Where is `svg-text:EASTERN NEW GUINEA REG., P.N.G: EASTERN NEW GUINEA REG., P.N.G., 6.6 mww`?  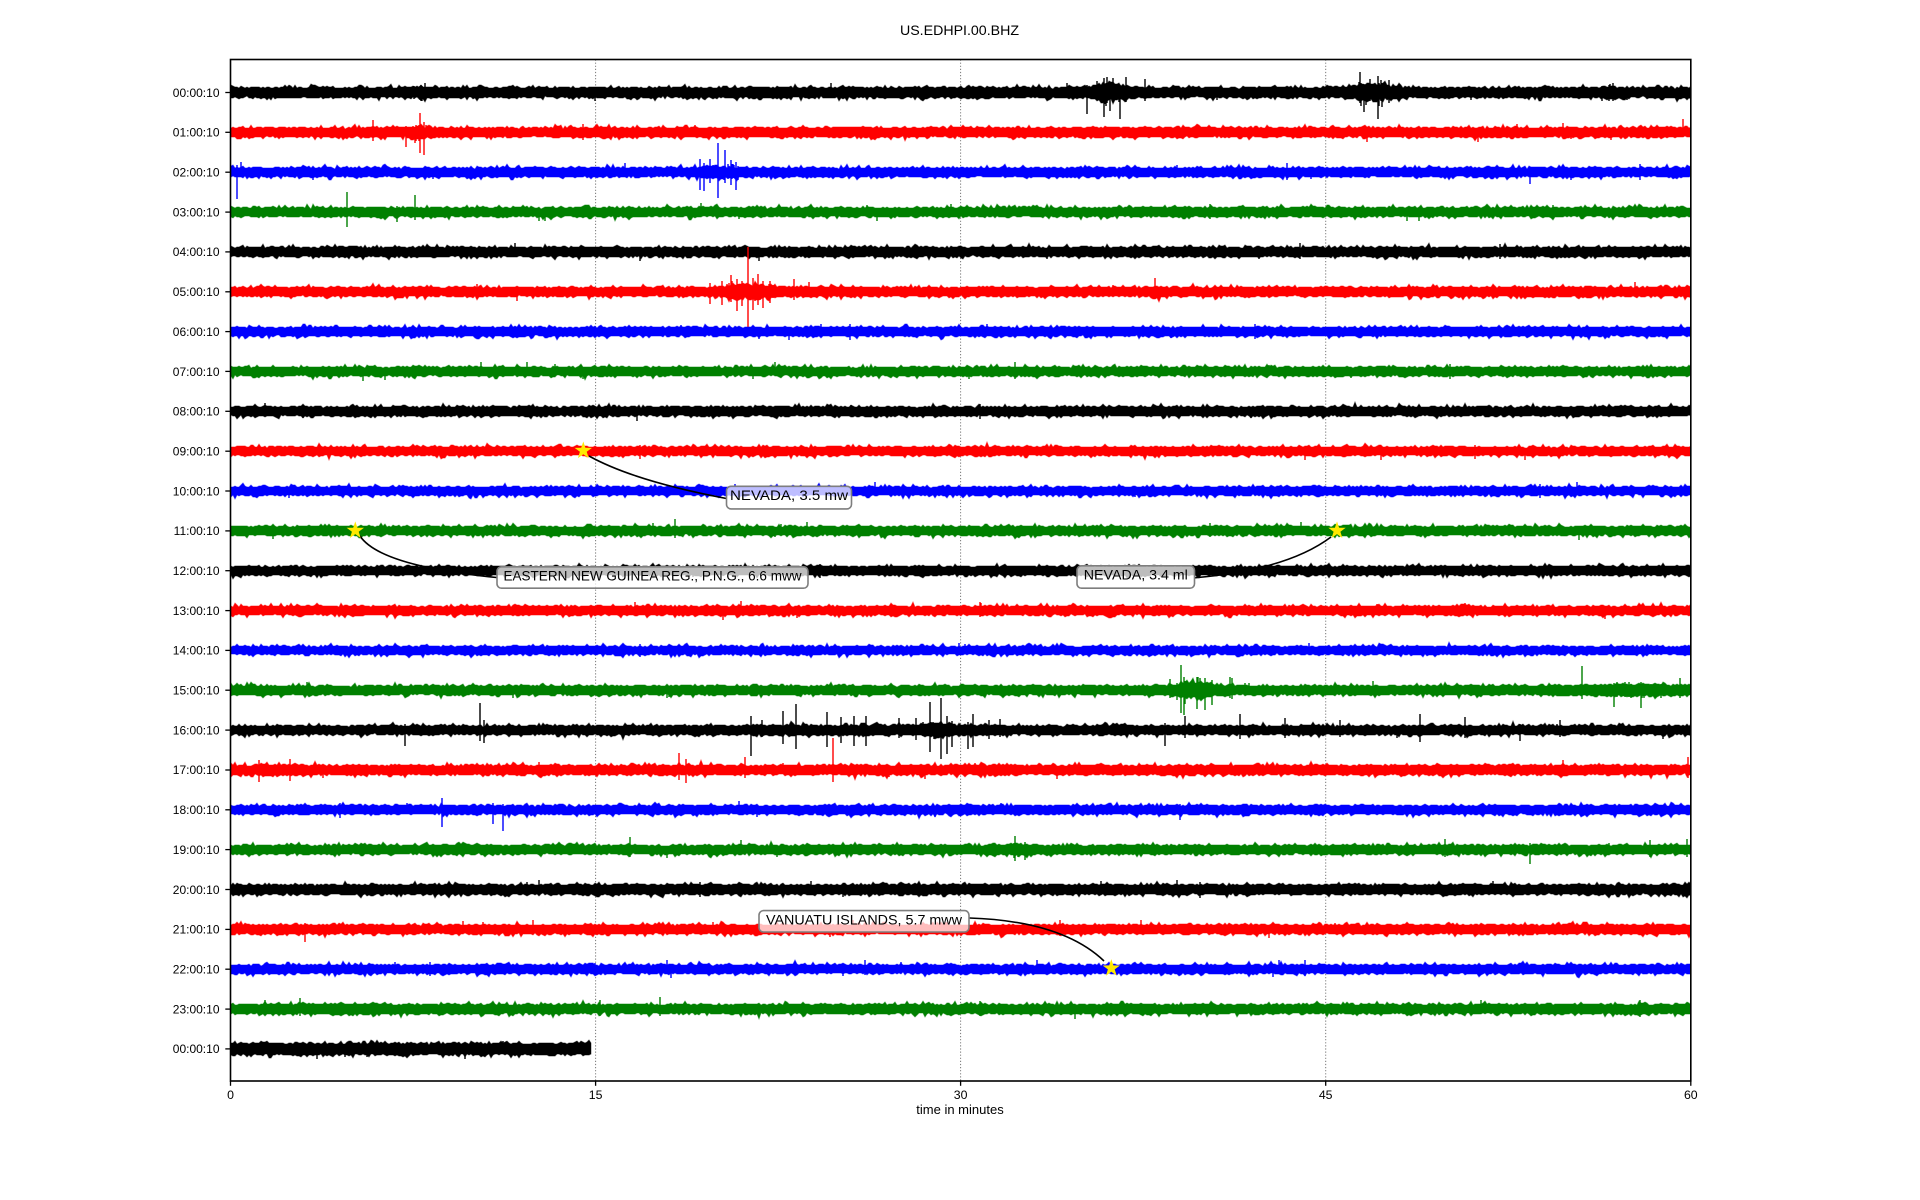 svg-text:EASTERN NEW GUINEA REG., P.N.G: EASTERN NEW GUINEA REG., P.N.G., 6.6 mww is located at coordinates (653, 576).